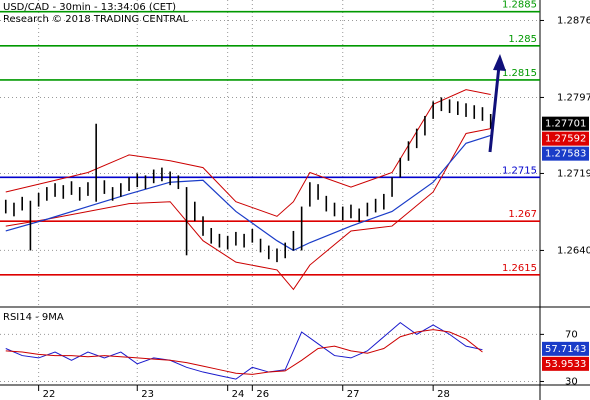  What do you see at coordinates (519, 5) in the screenshot?
I see `level-label: 1.2885` at bounding box center [519, 5].